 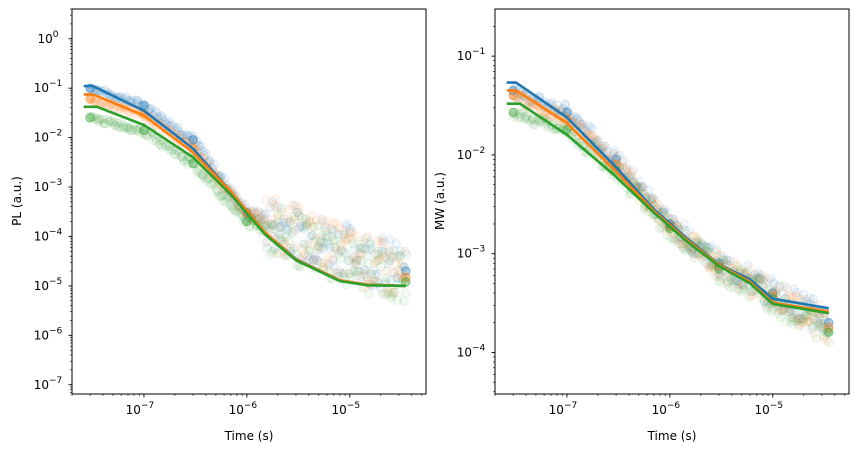 I want to click on mw-y-tick-label: 10⁻¹, so click(x=471, y=55).